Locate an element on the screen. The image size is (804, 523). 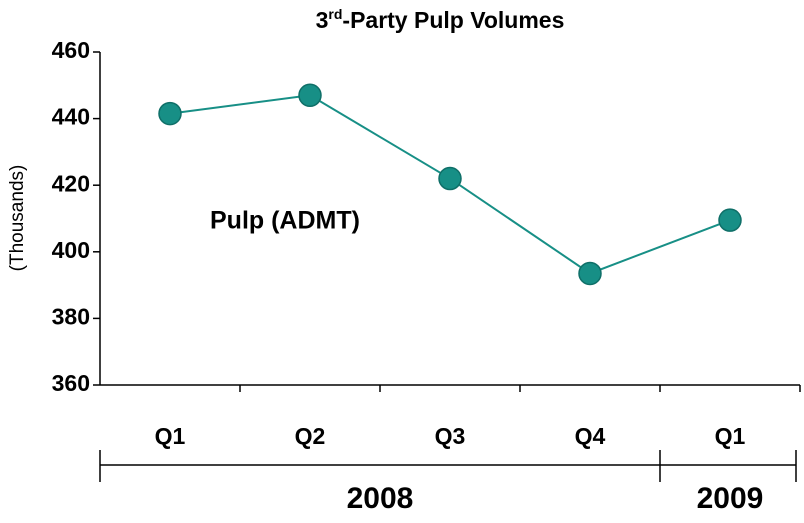
y-axis-label: (Thousands) is located at coordinates (17, 218).